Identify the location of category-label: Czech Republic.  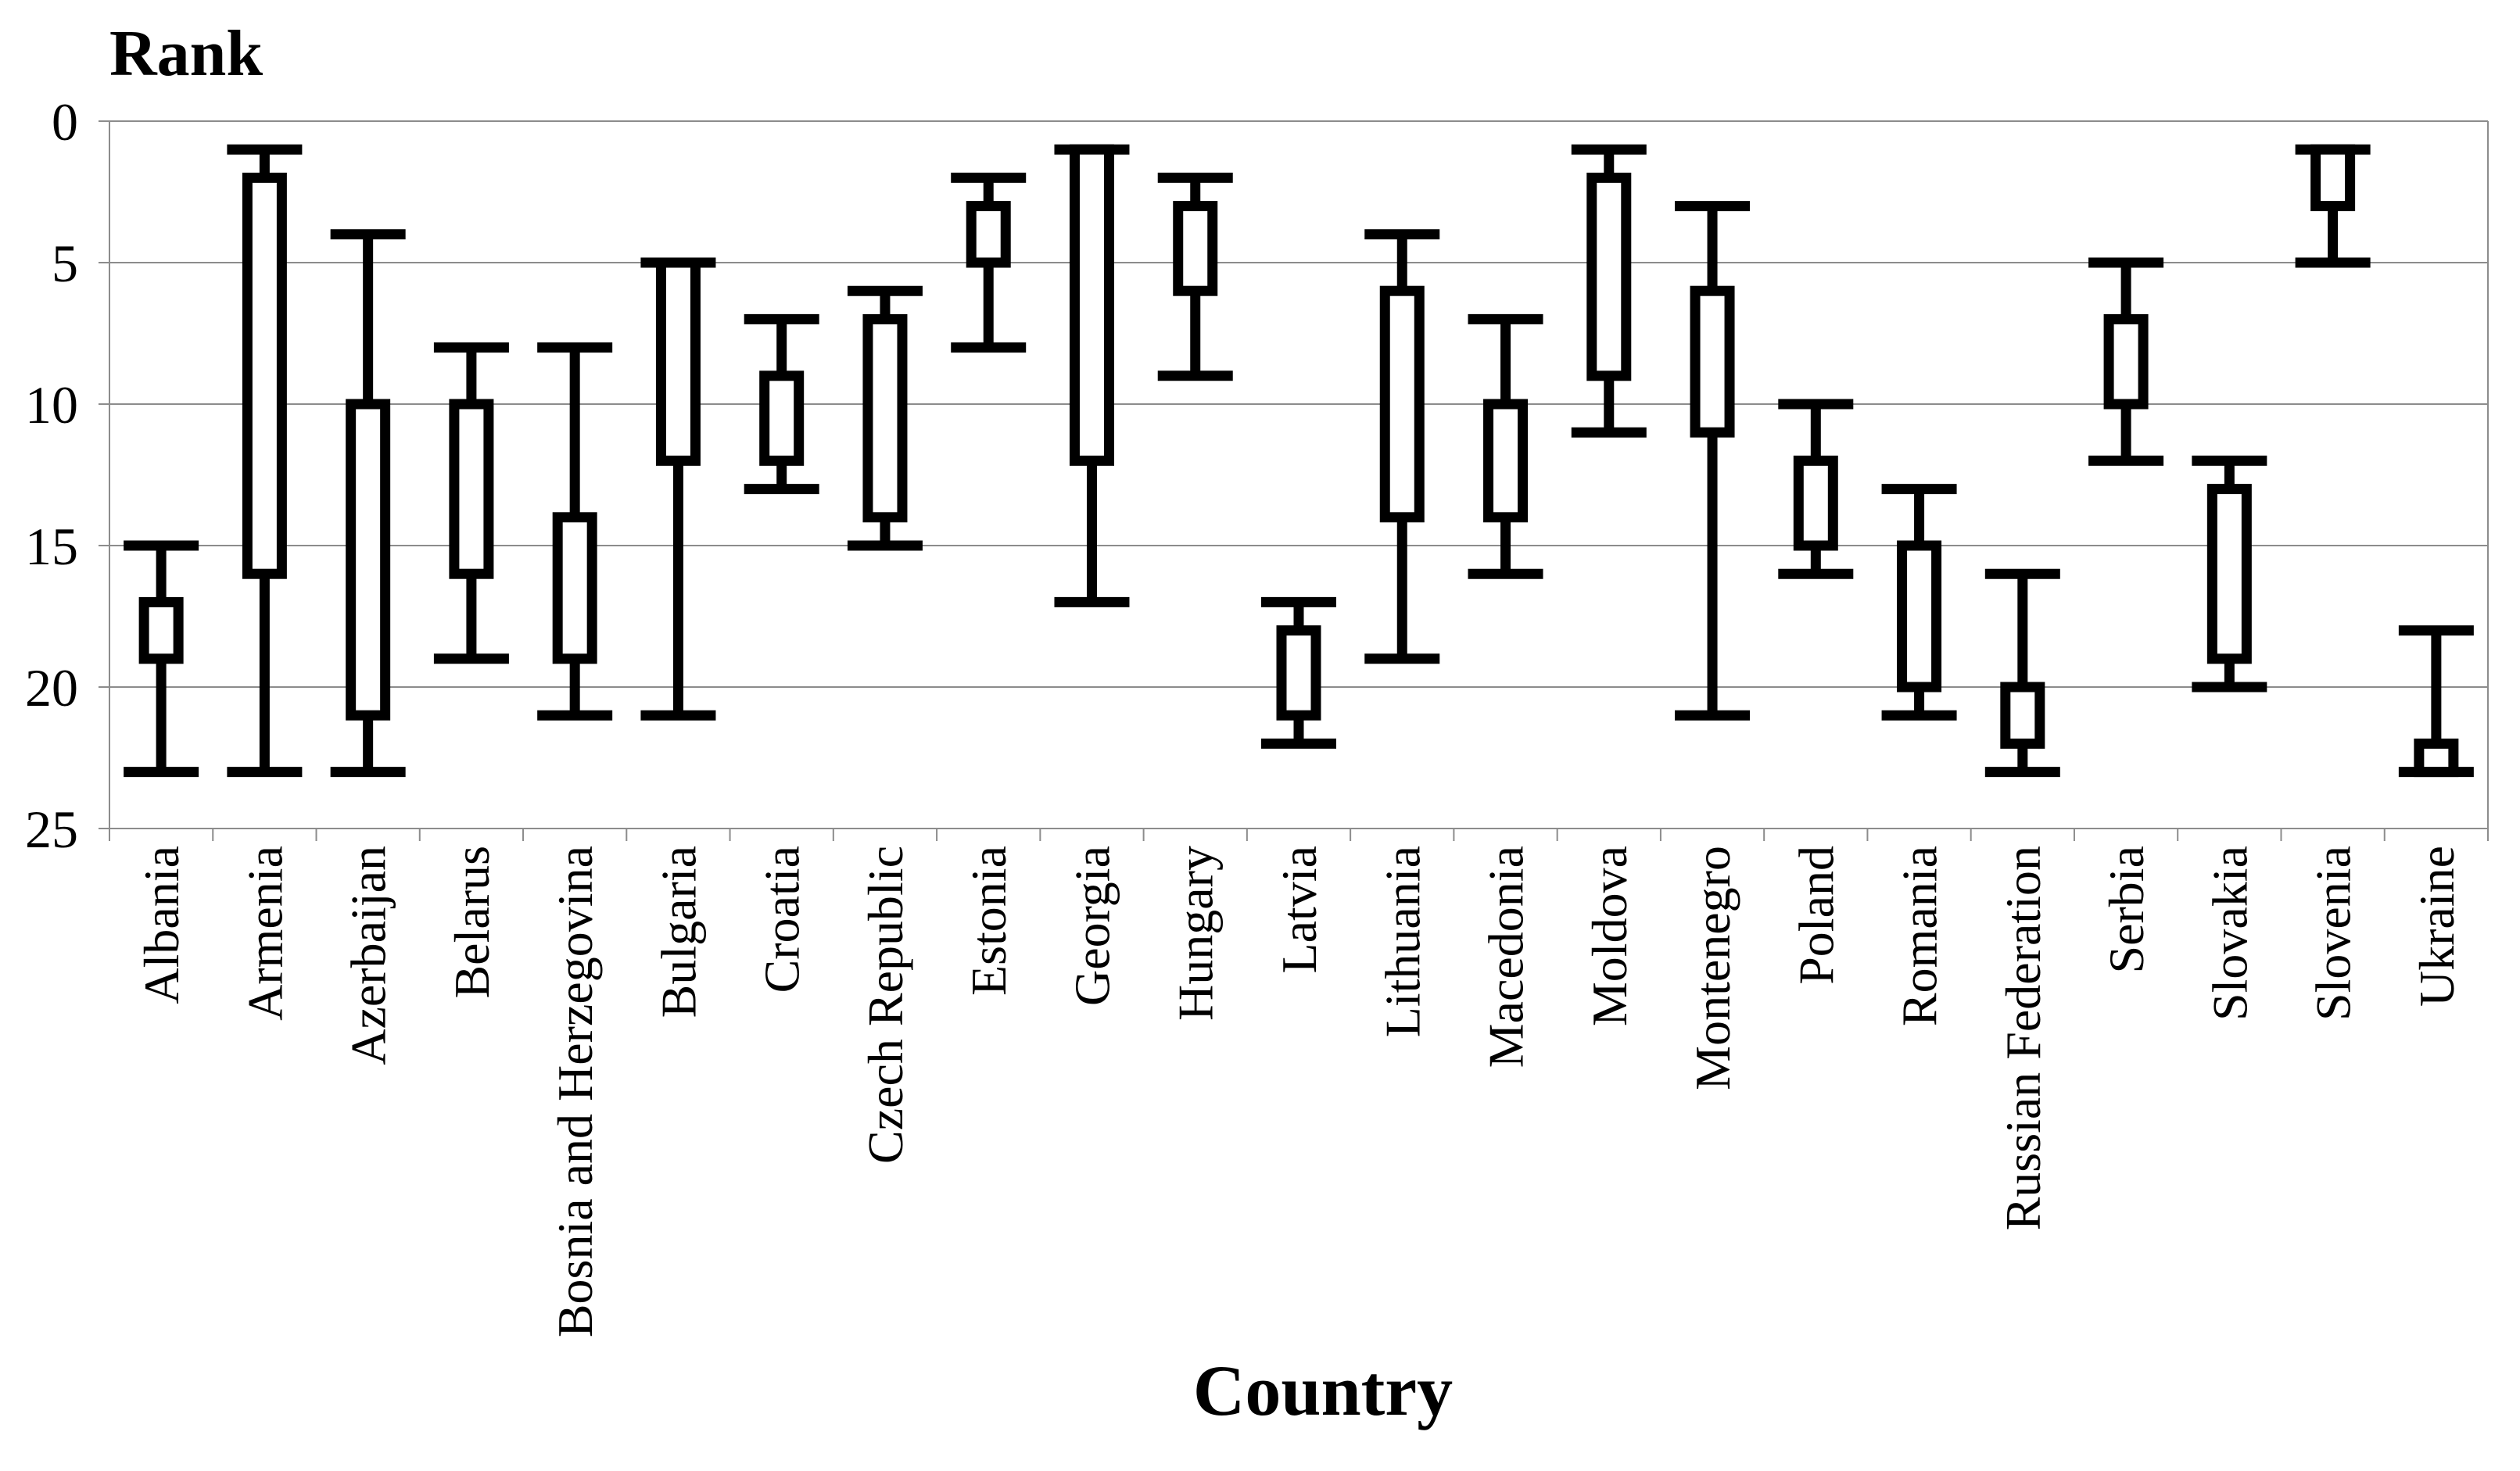
(885, 1005).